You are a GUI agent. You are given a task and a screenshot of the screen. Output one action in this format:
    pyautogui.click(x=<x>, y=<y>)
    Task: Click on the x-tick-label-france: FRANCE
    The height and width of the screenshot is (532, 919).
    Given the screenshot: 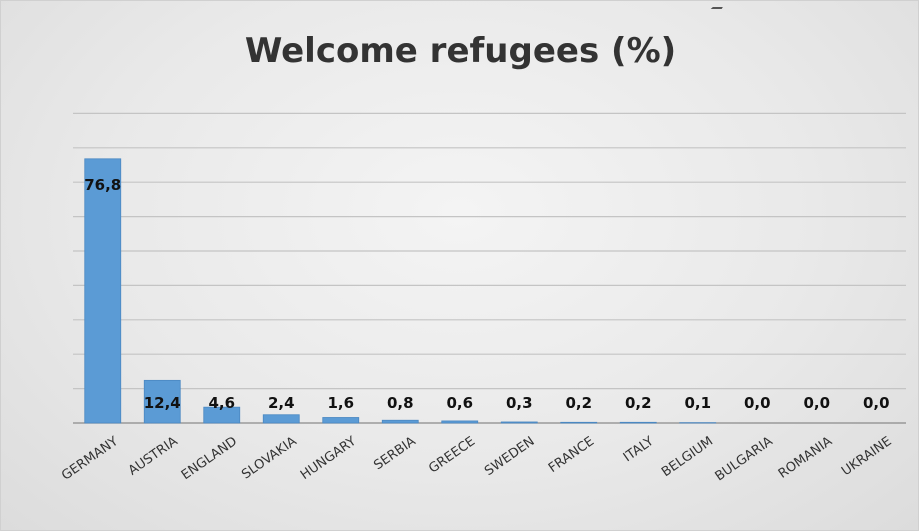 What is the action you would take?
    pyautogui.click(x=571, y=455)
    